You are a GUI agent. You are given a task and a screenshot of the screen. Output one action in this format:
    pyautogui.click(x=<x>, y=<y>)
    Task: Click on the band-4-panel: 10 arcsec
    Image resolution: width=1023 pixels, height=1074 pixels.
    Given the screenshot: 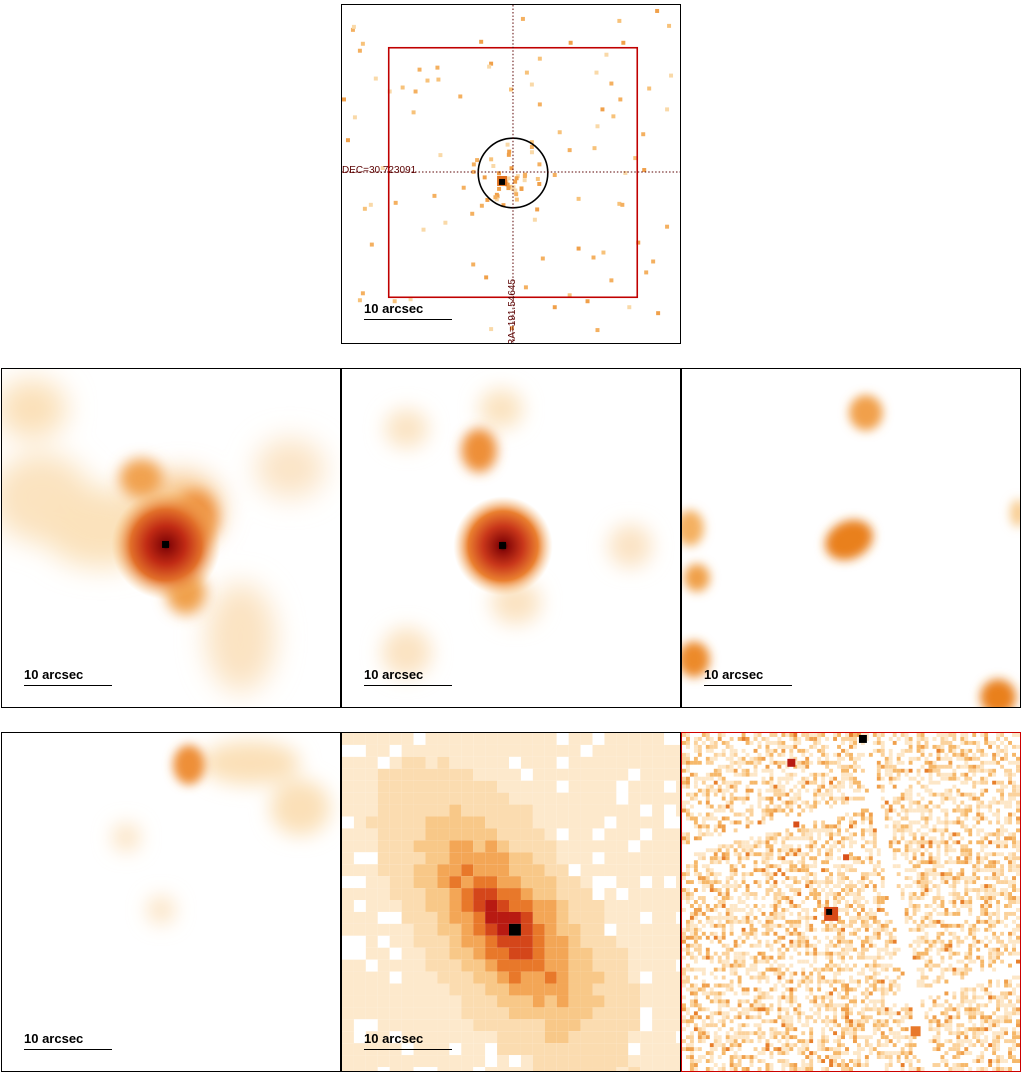 What is the action you would take?
    pyautogui.click(x=171, y=902)
    